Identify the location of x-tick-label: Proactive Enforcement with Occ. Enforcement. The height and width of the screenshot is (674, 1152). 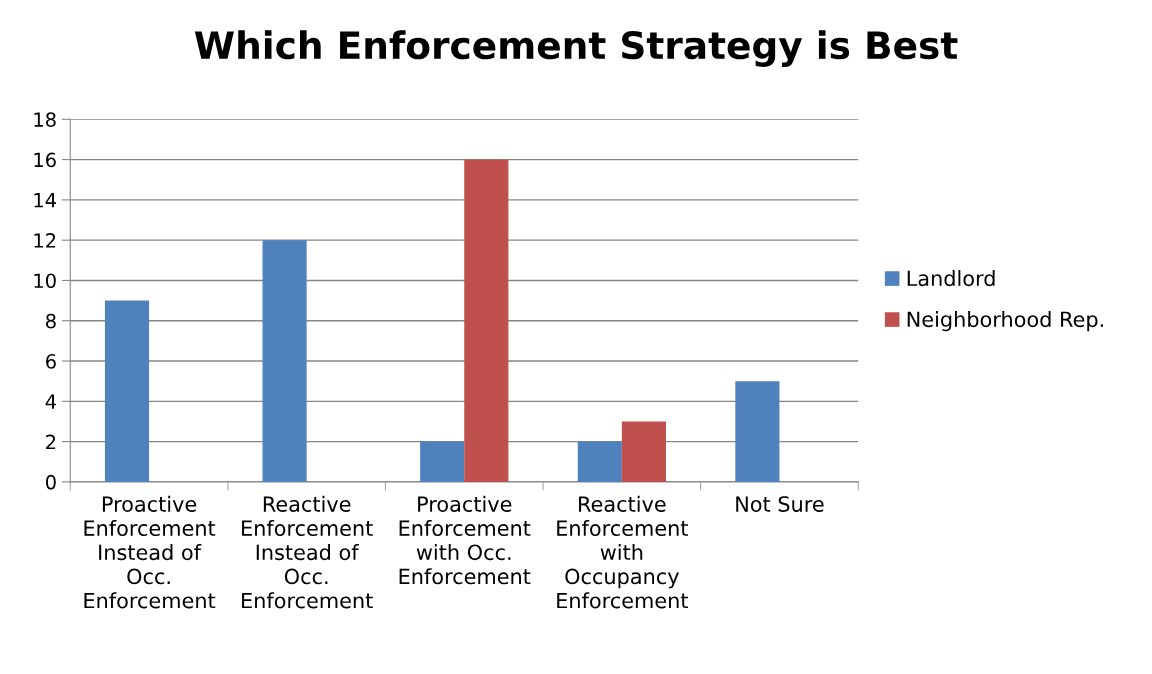
(465, 540).